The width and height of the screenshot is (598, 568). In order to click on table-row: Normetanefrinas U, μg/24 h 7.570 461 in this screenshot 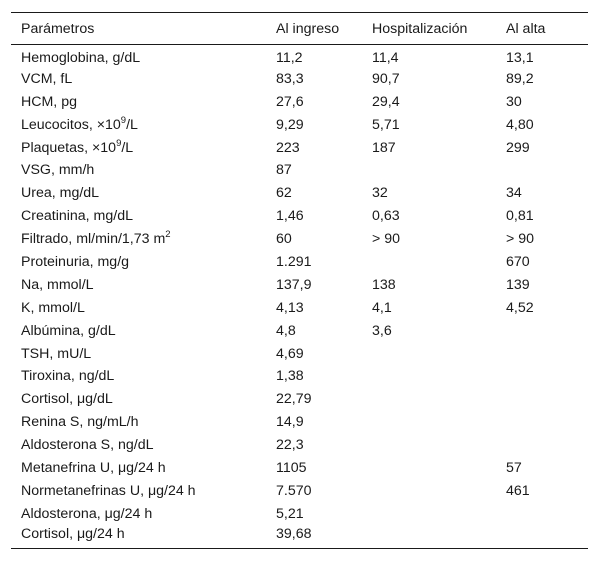, I will do `click(299, 490)`.